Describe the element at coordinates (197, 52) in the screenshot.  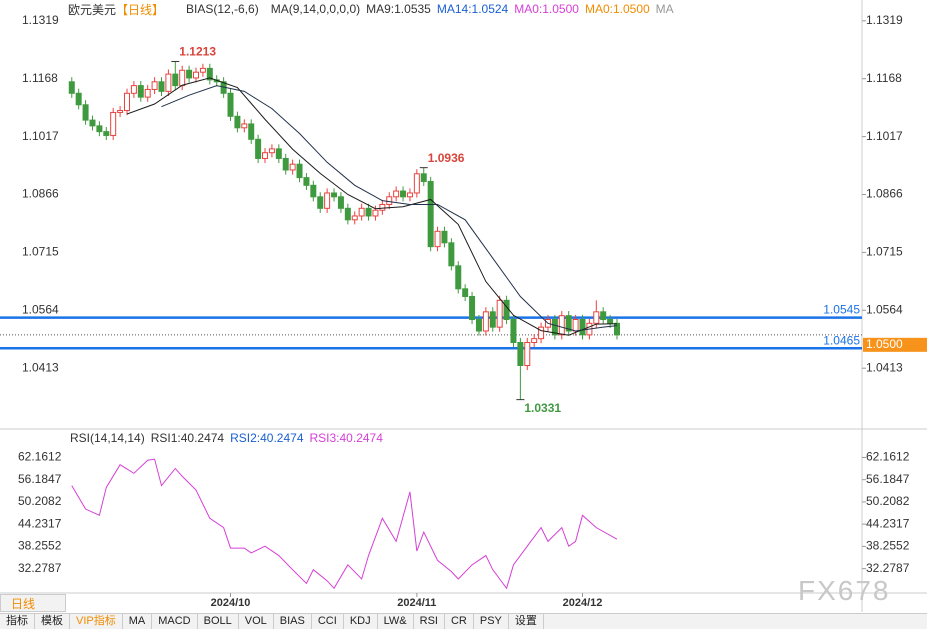
I see `annotation: 1.1213` at that location.